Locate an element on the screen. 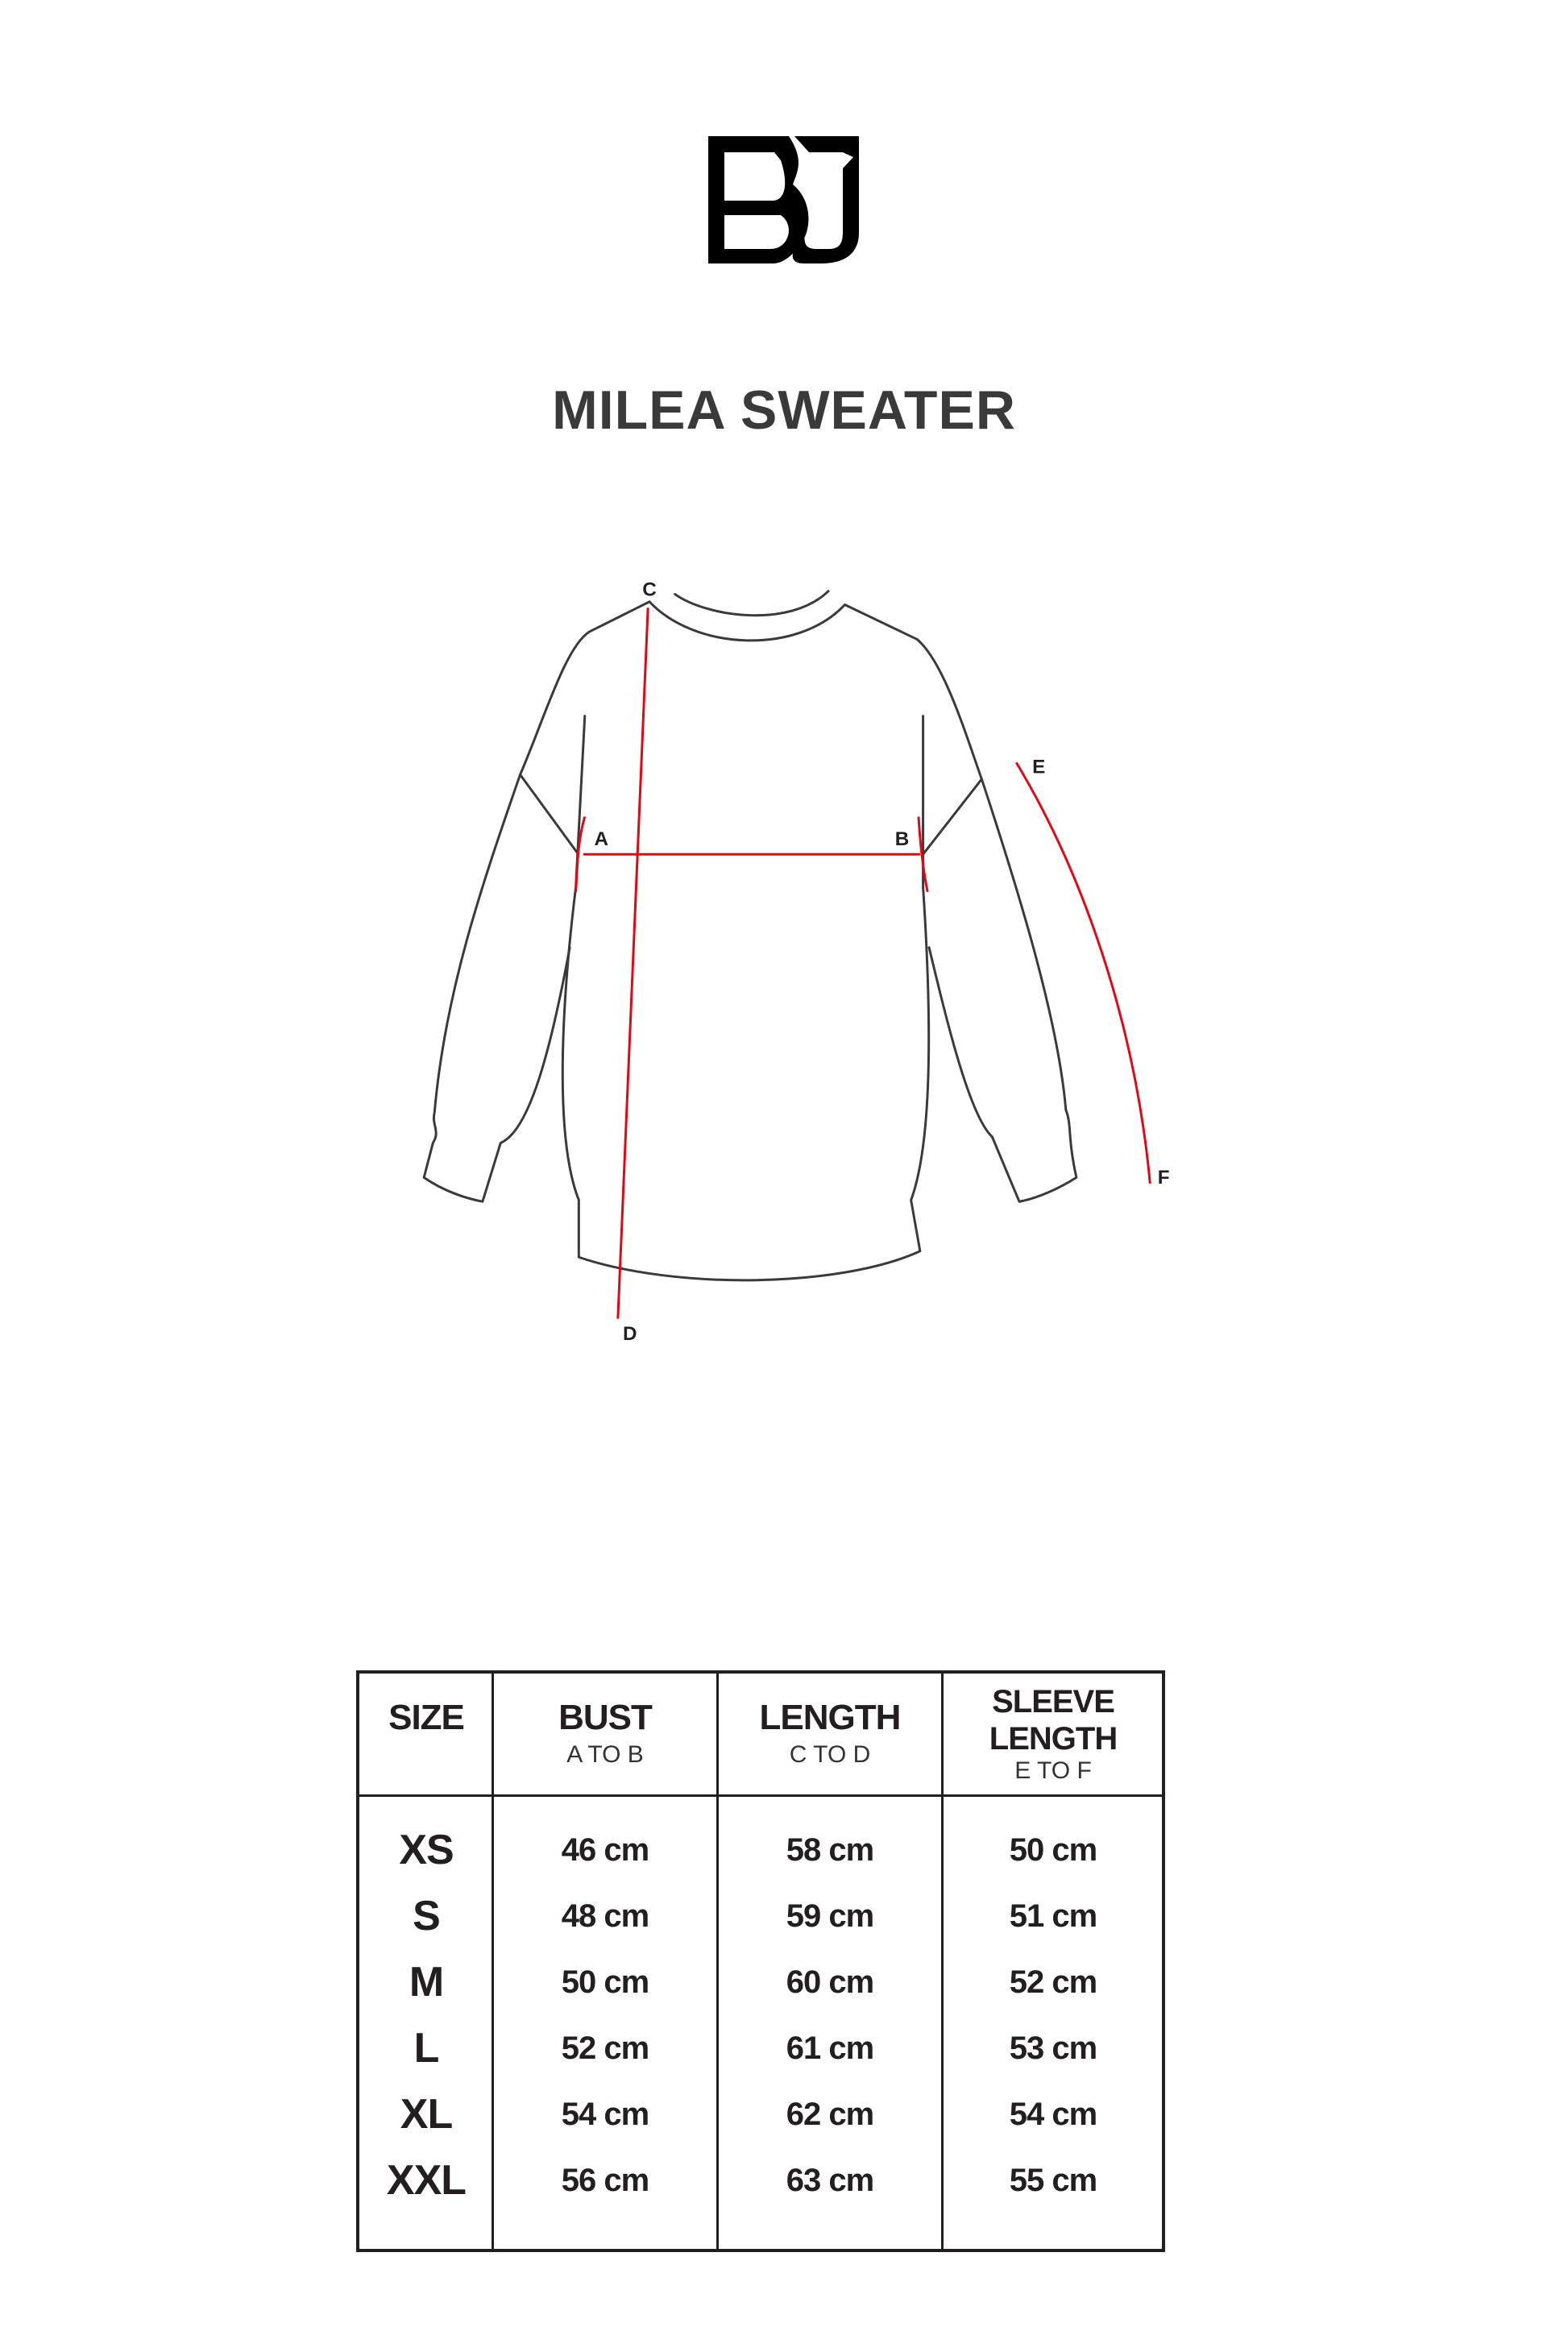  header-bust: BUST A TO B is located at coordinates (605, 1734).